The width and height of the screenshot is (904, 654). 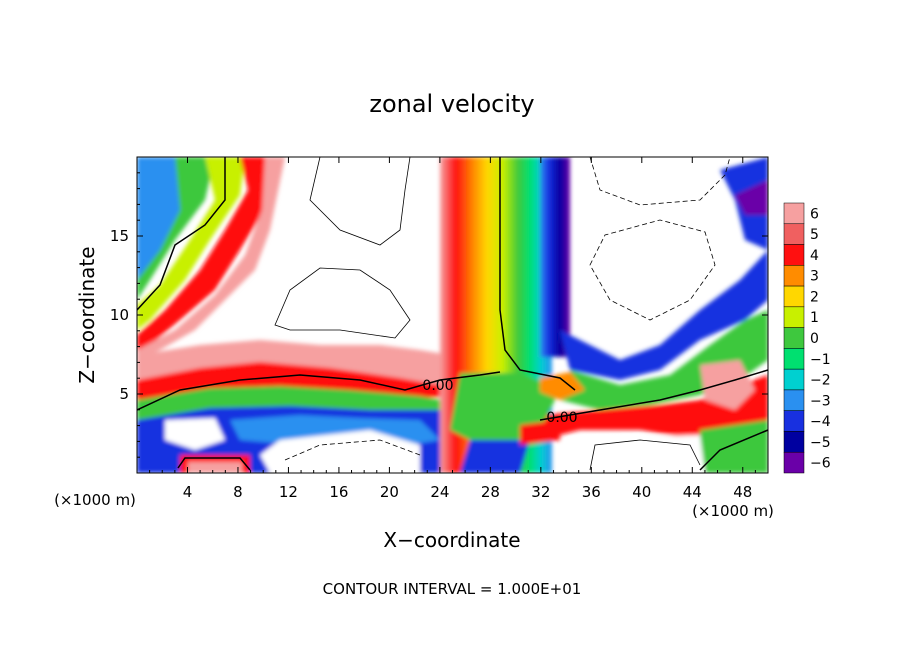 I want to click on colorbar-label: −6, so click(x=820, y=464).